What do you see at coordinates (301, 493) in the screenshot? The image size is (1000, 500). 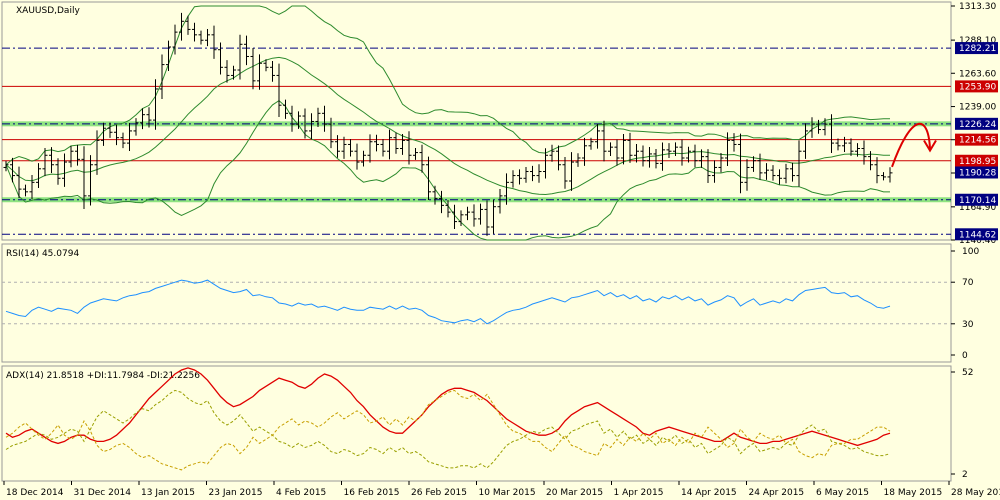 I see `time-tick: 4 Feb 2015` at bounding box center [301, 493].